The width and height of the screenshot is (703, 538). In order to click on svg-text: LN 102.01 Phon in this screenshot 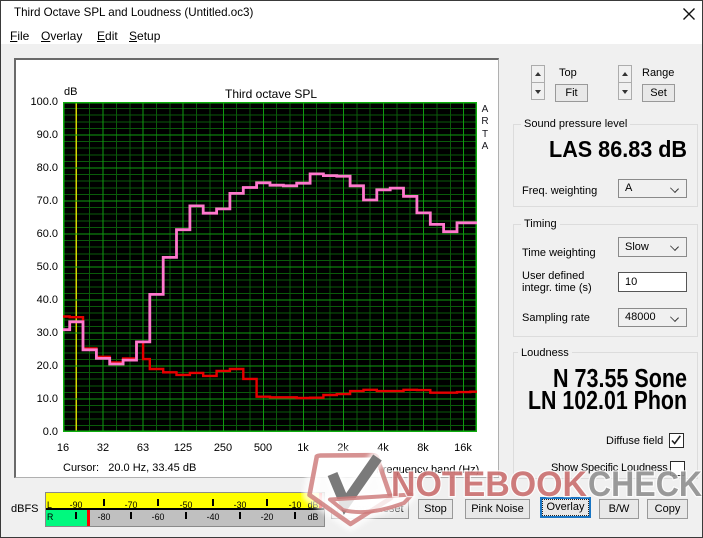, I will do `click(607, 401)`.